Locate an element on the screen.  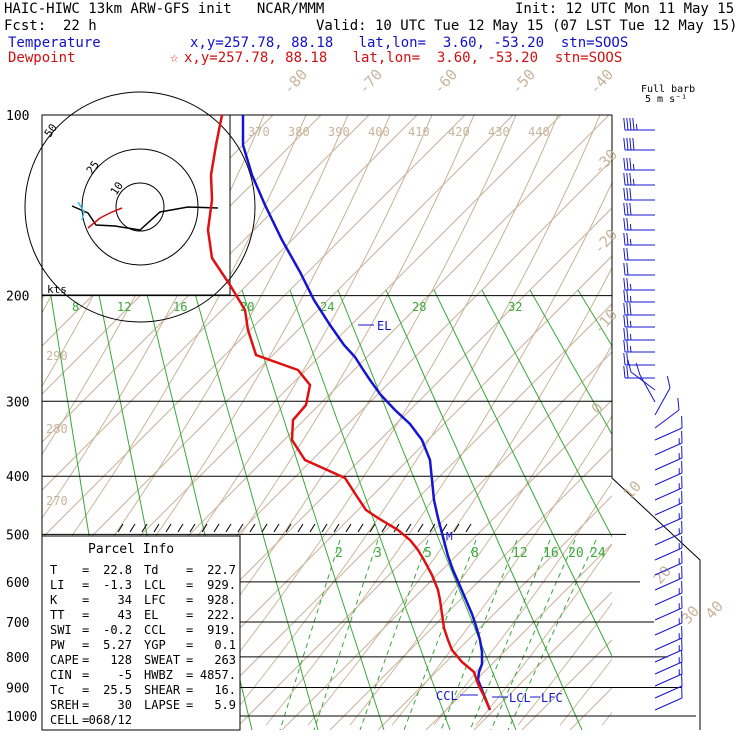
theta-label: 420 is located at coordinates (459, 132).